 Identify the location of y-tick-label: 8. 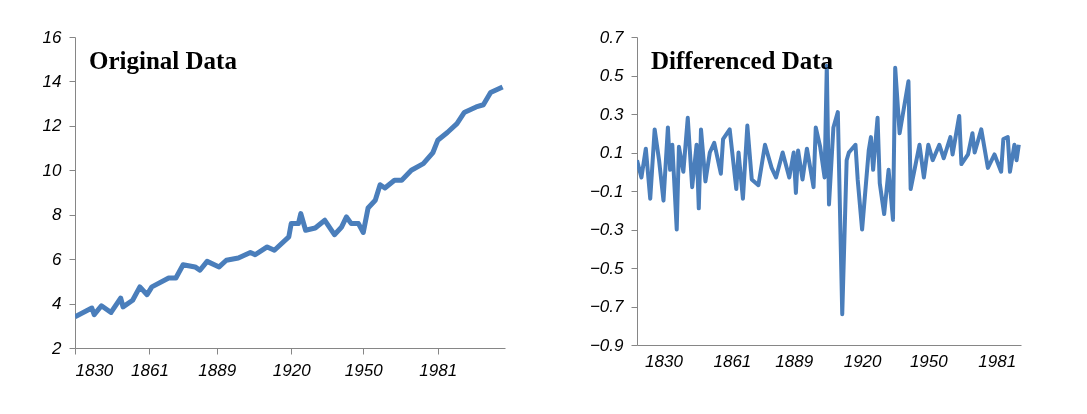
(57, 215).